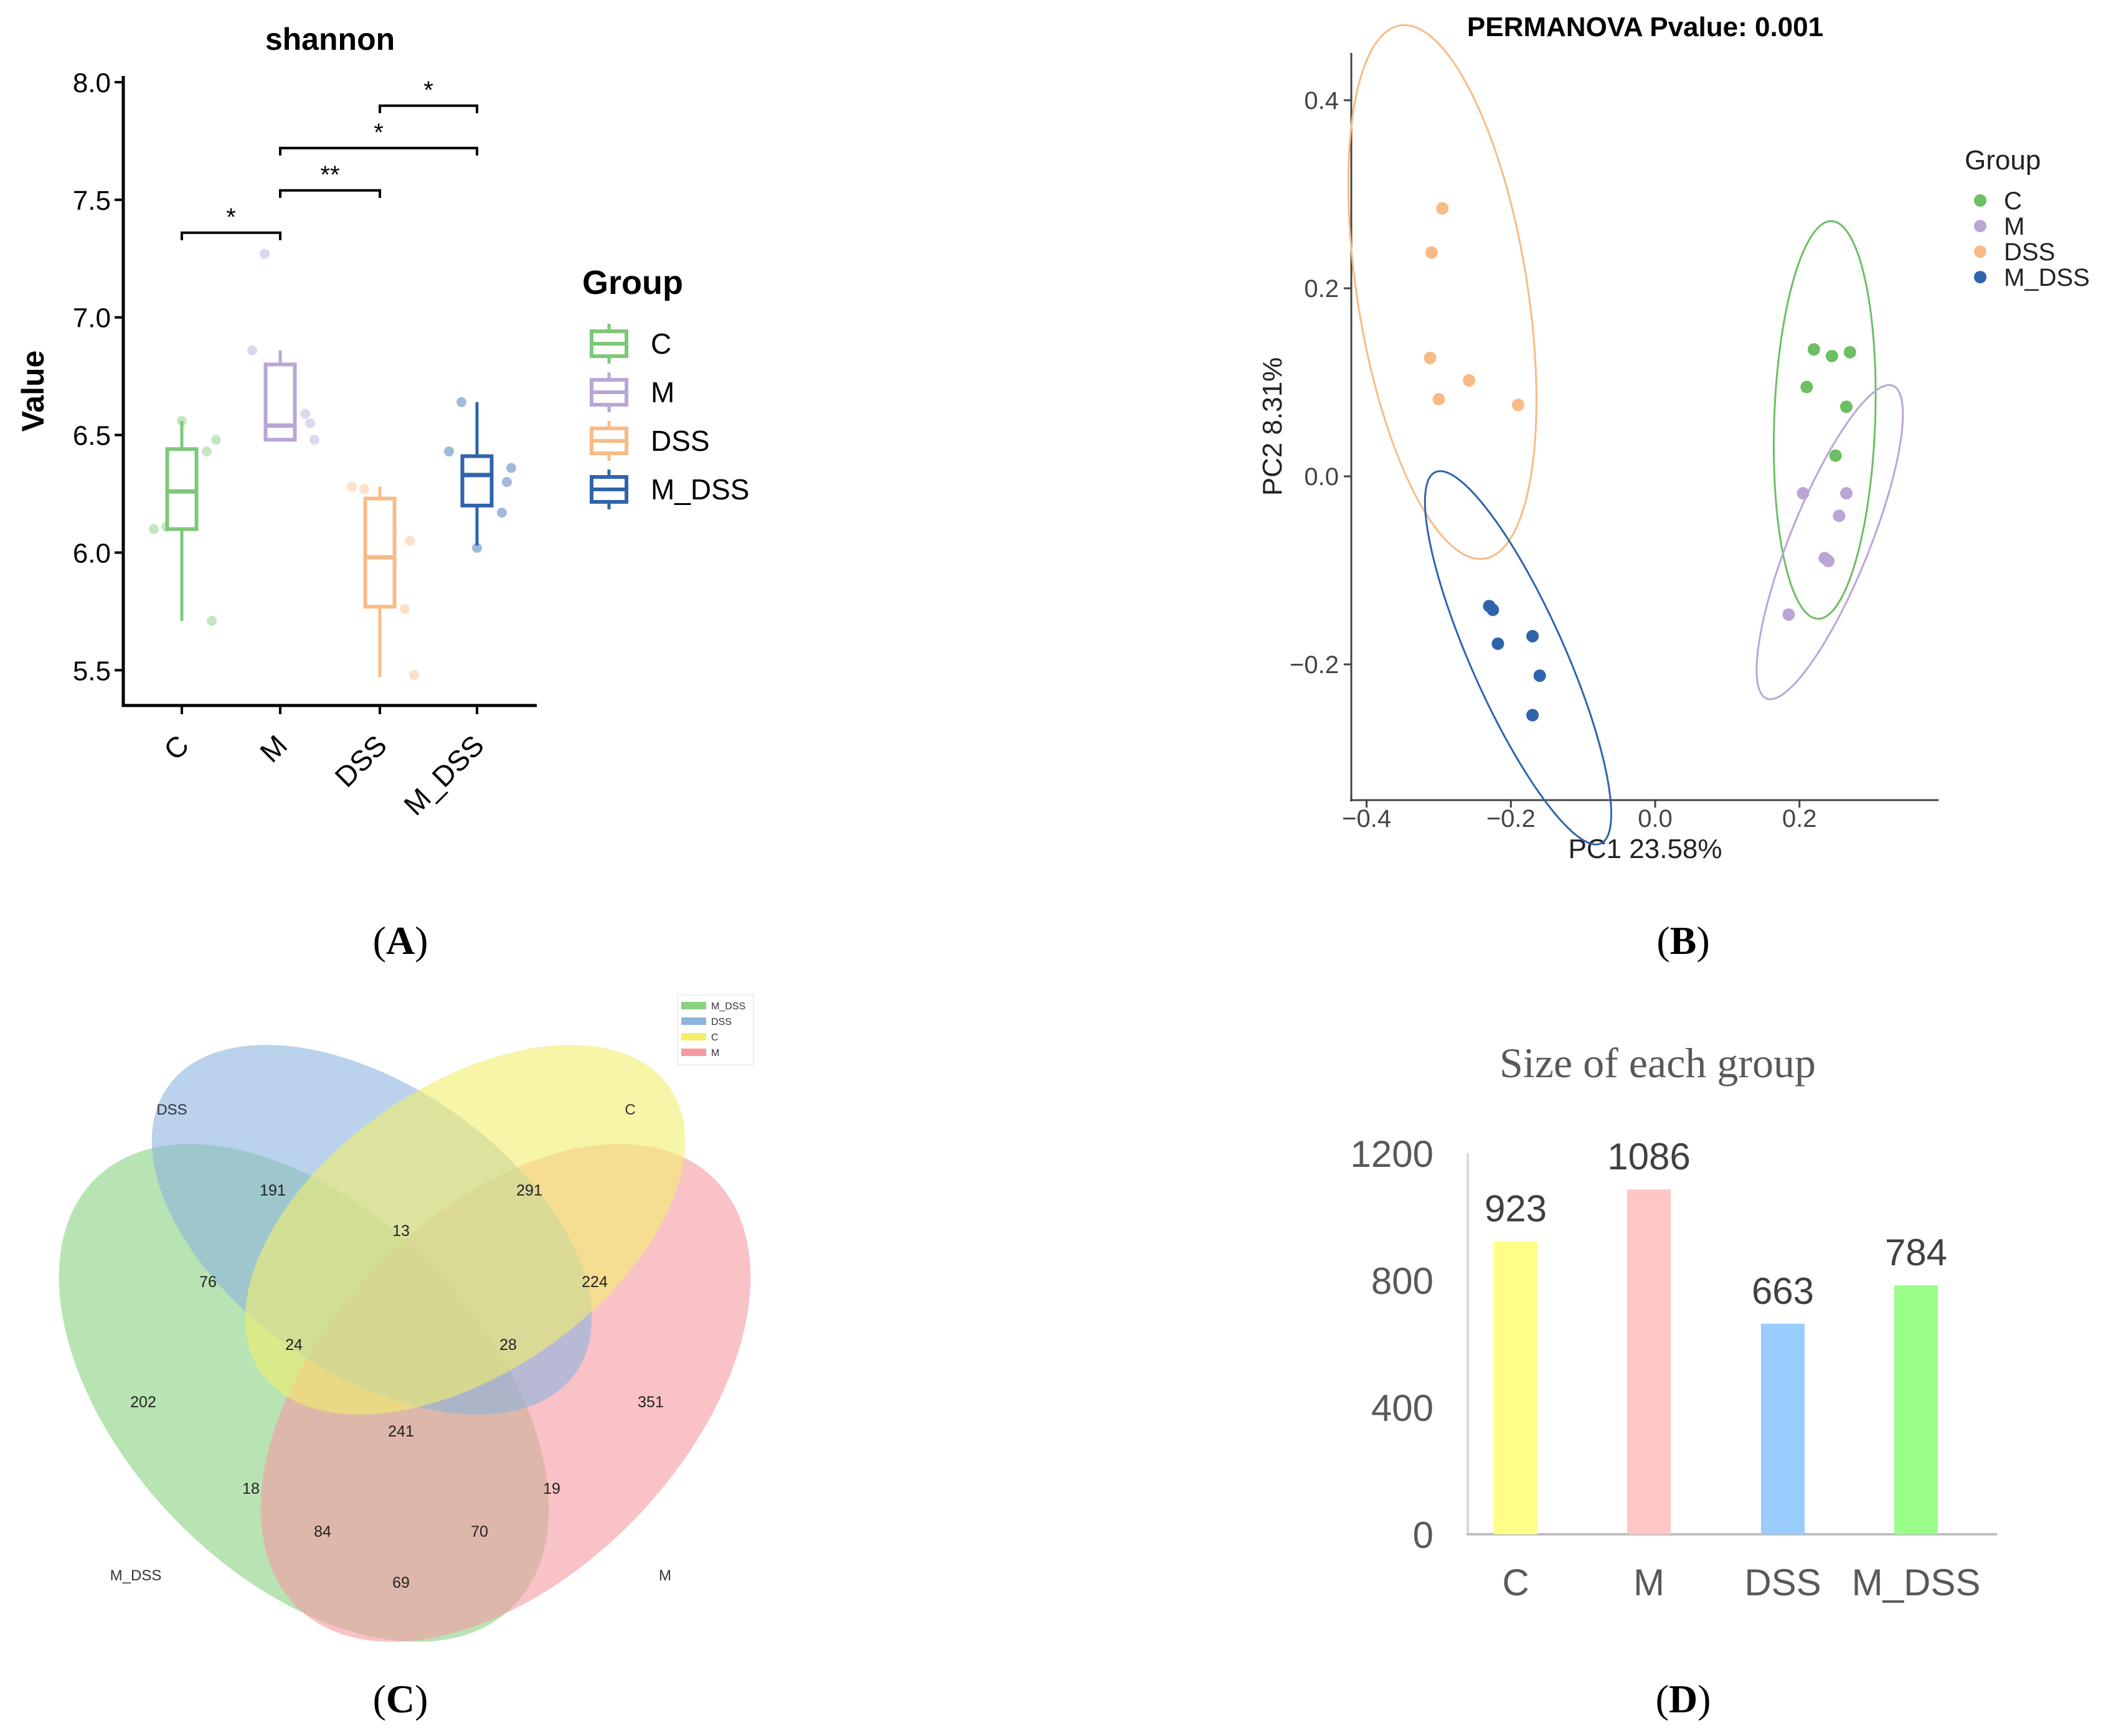 This screenshot has width=2111, height=1736. What do you see at coordinates (92, 83) in the screenshot?
I see `y-tick-label: 8.0` at bounding box center [92, 83].